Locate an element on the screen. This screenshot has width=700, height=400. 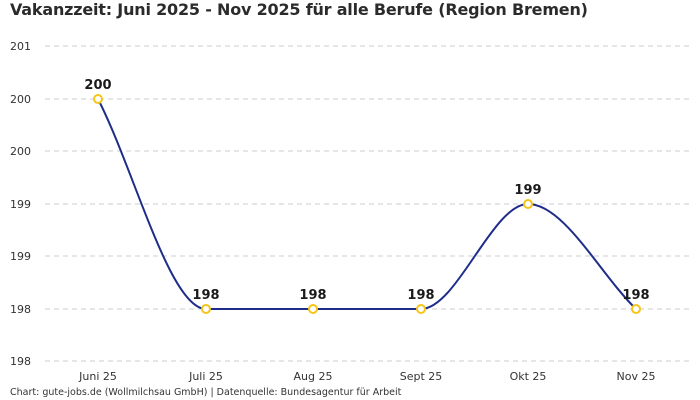
y-tick-label: 201 is located at coordinates (20, 46).